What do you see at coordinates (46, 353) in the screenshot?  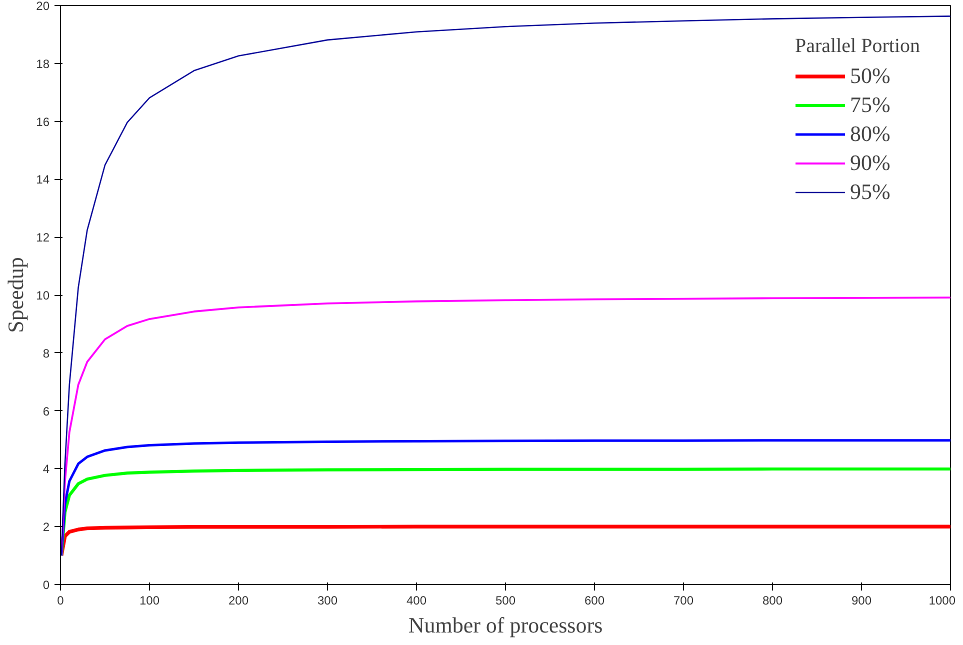 I see `y-tick-label: 8` at bounding box center [46, 353].